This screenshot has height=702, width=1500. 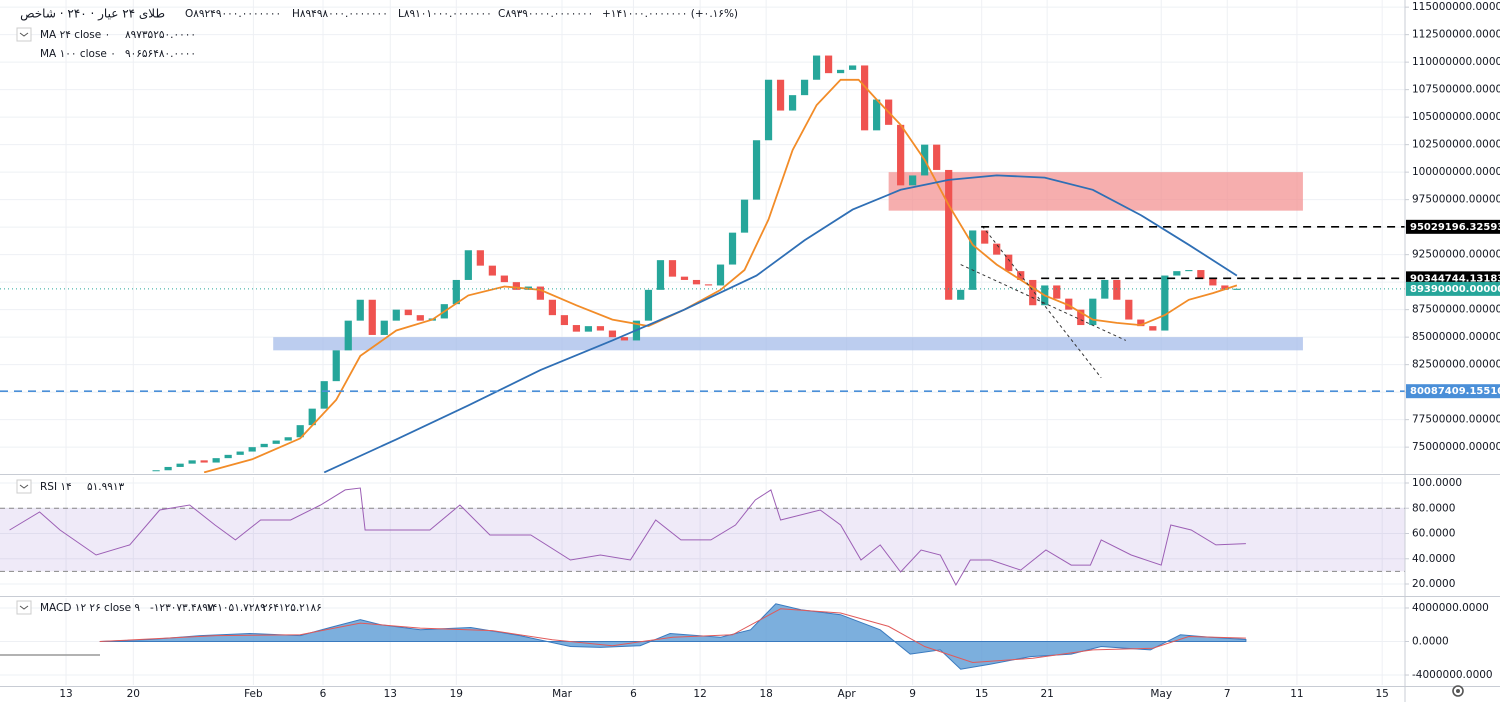 What do you see at coordinates (1433, 559) in the screenshot?
I see `y-tick-label: 40.0000` at bounding box center [1433, 559].